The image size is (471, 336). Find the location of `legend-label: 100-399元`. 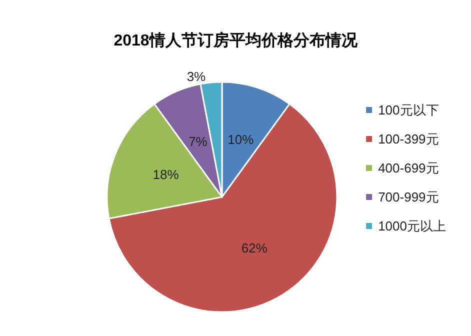

legend-label: 100-399元 is located at coordinates (408, 139).